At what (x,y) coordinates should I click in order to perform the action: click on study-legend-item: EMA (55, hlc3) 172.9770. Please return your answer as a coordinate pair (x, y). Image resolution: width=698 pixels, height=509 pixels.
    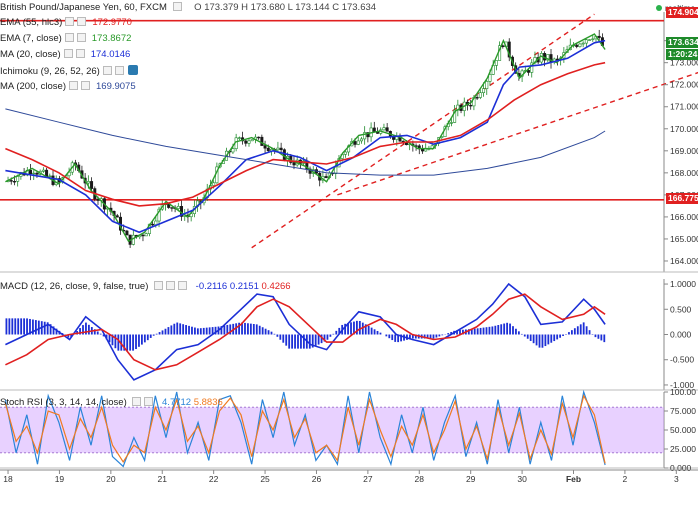
    Looking at the image, I should click on (66, 22).